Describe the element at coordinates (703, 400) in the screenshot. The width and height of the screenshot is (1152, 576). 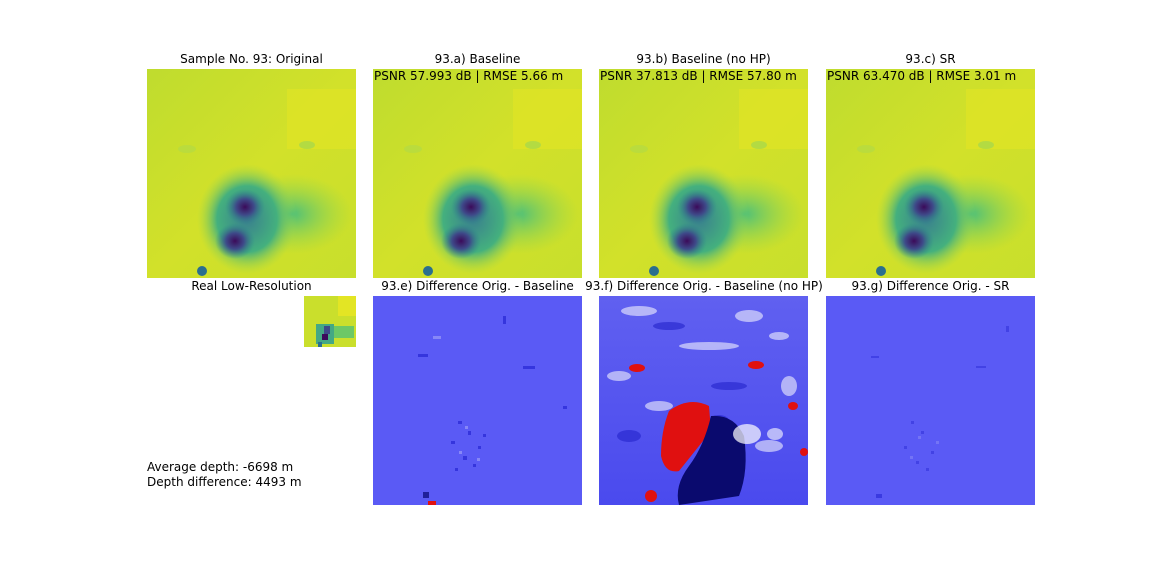
I see `diff-nohp-map` at that location.